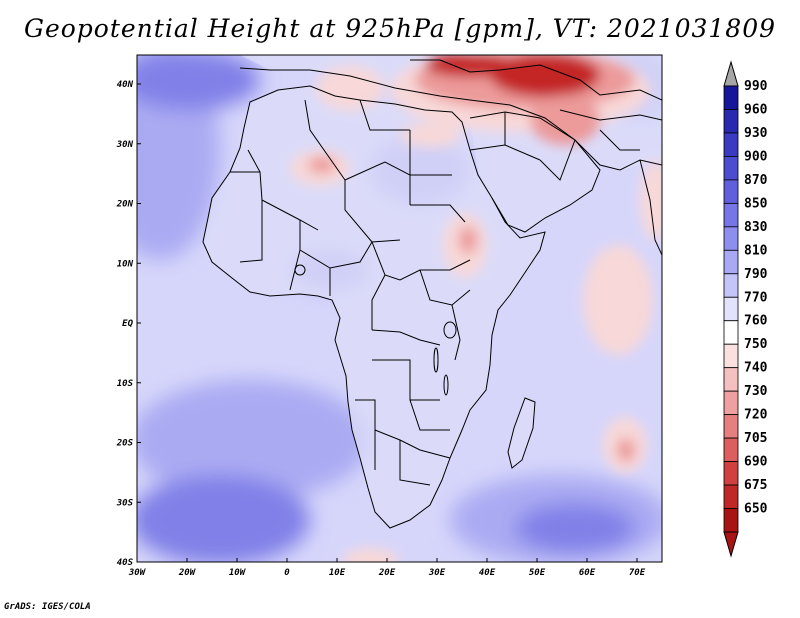  I want to click on lon-label: 60E, so click(587, 573).